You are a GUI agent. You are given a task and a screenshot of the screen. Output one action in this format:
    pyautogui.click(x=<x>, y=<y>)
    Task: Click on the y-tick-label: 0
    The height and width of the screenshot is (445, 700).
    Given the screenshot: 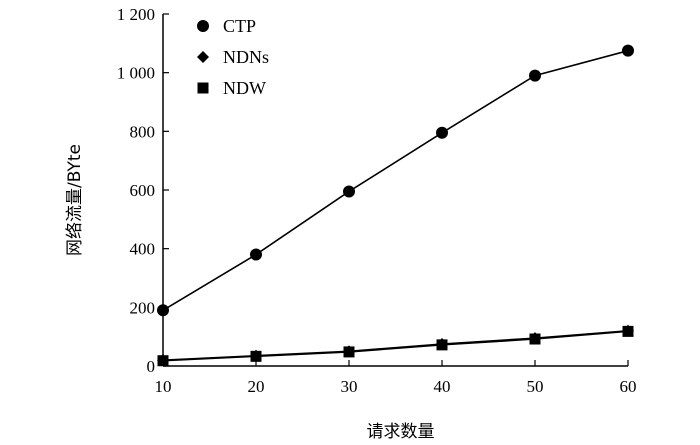 What is the action you would take?
    pyautogui.click(x=151, y=366)
    